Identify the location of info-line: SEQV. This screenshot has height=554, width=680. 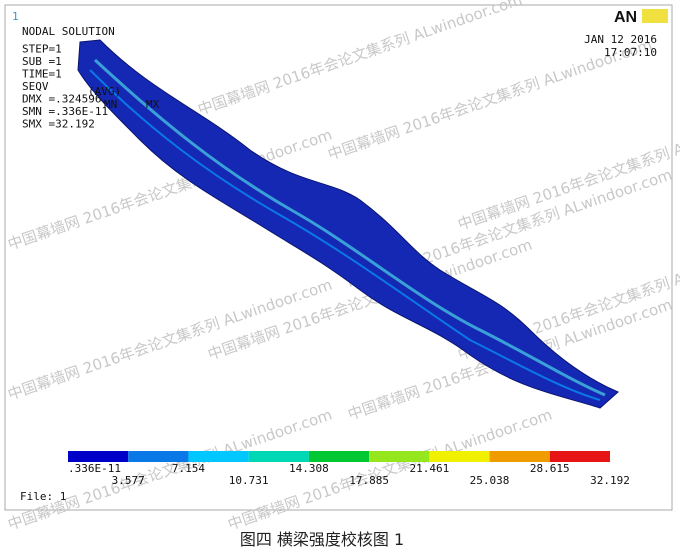
(35, 86).